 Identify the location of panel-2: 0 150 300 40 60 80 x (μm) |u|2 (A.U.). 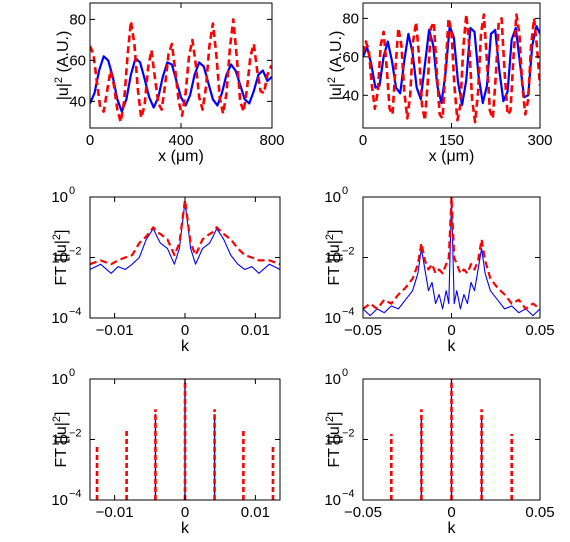
(439, 83).